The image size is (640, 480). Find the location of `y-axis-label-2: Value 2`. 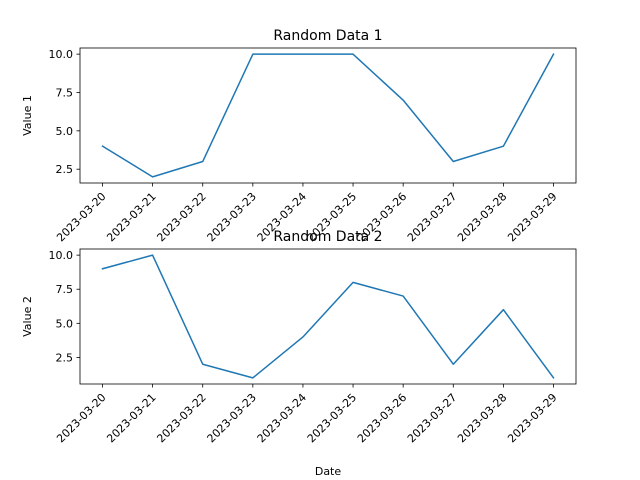

y-axis-label-2: Value 2 is located at coordinates (27, 316).